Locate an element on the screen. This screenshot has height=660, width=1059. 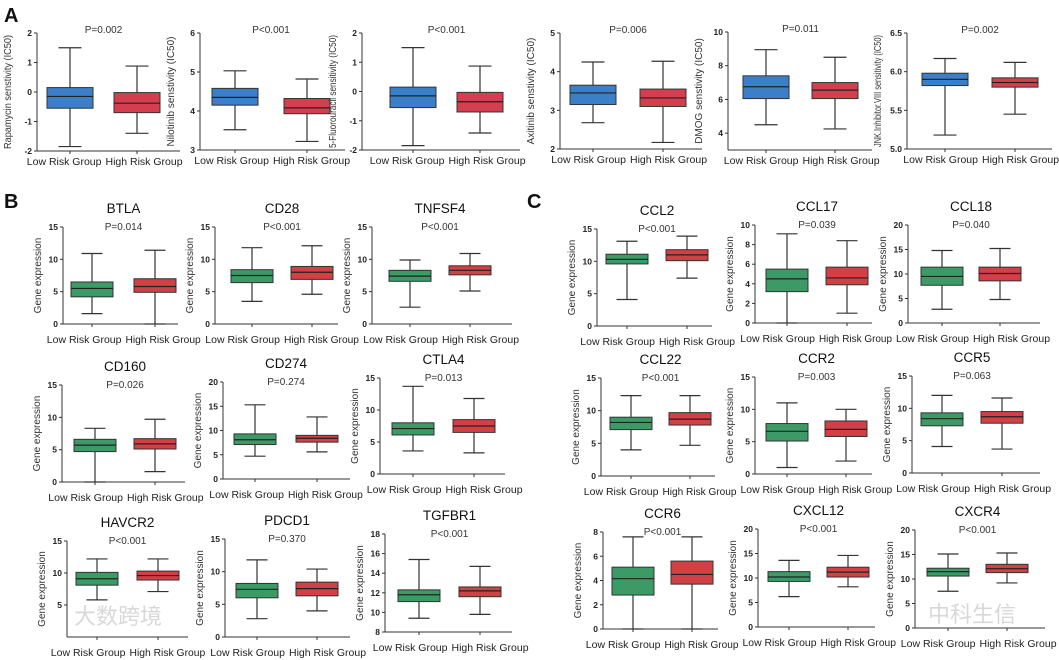
y-tick-label: 18 is located at coordinates (376, 534).